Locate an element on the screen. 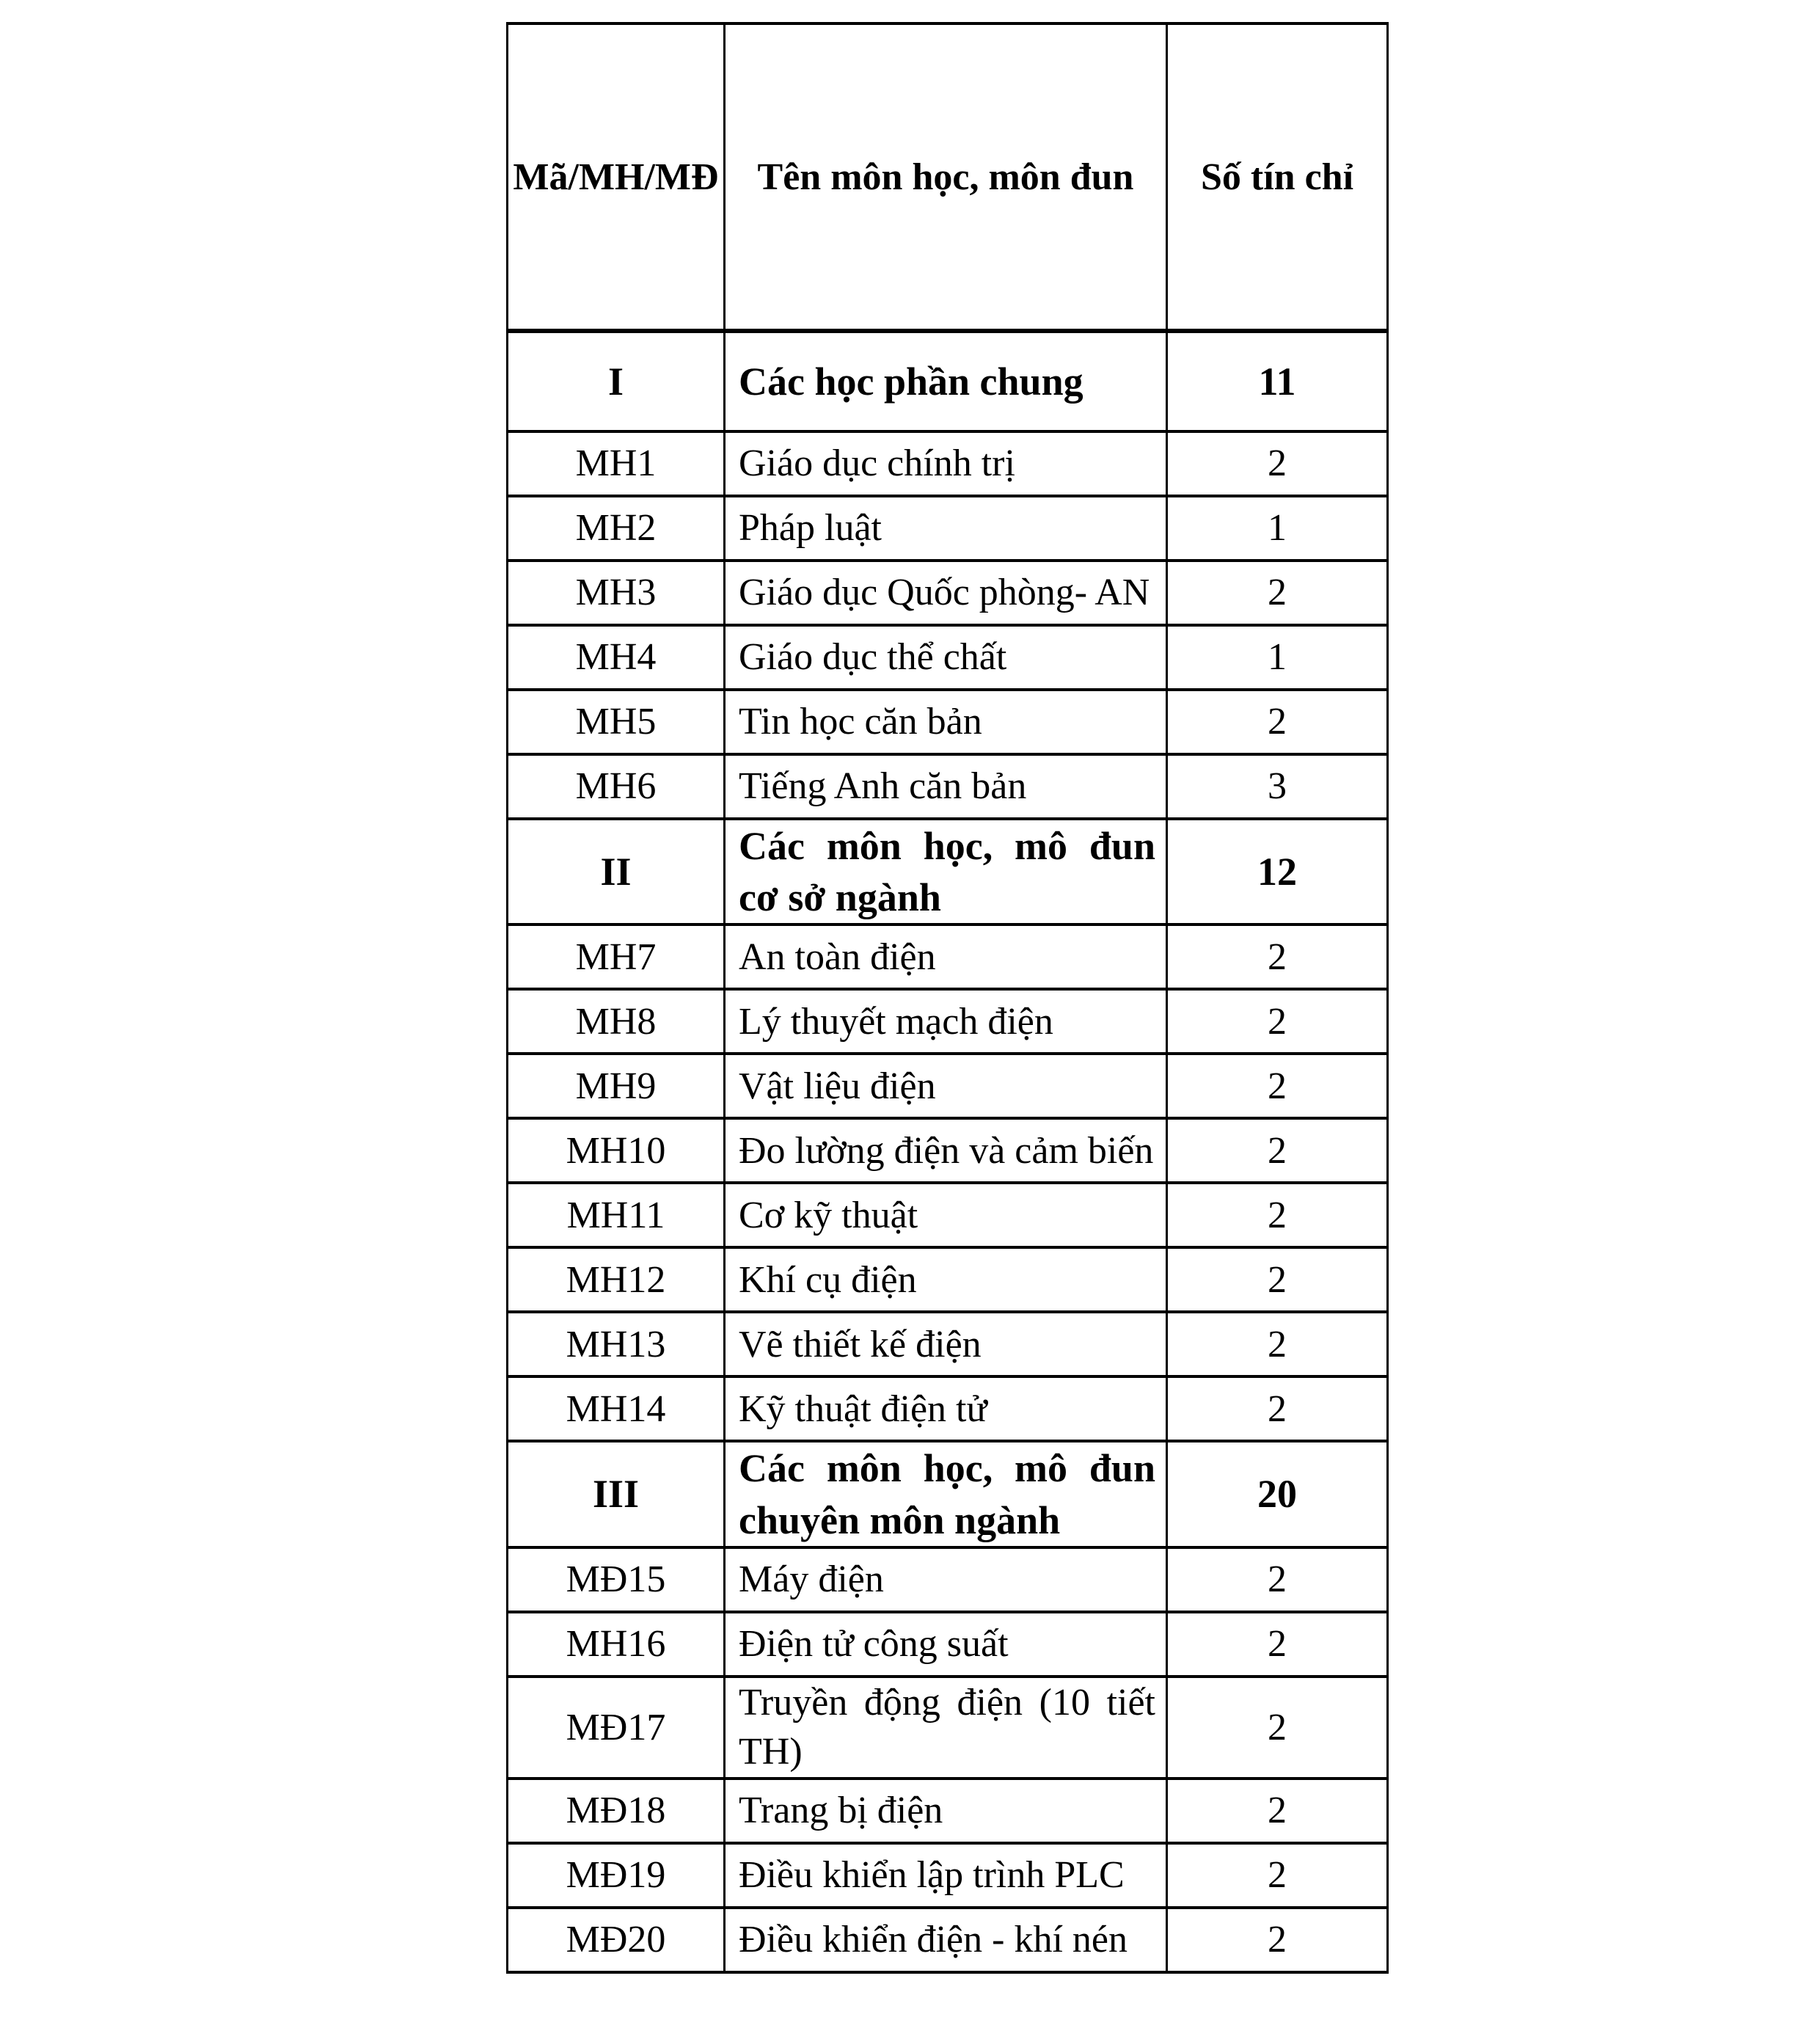  table-row: MH9 Vật liệu điện 2 is located at coordinates (948, 1086).